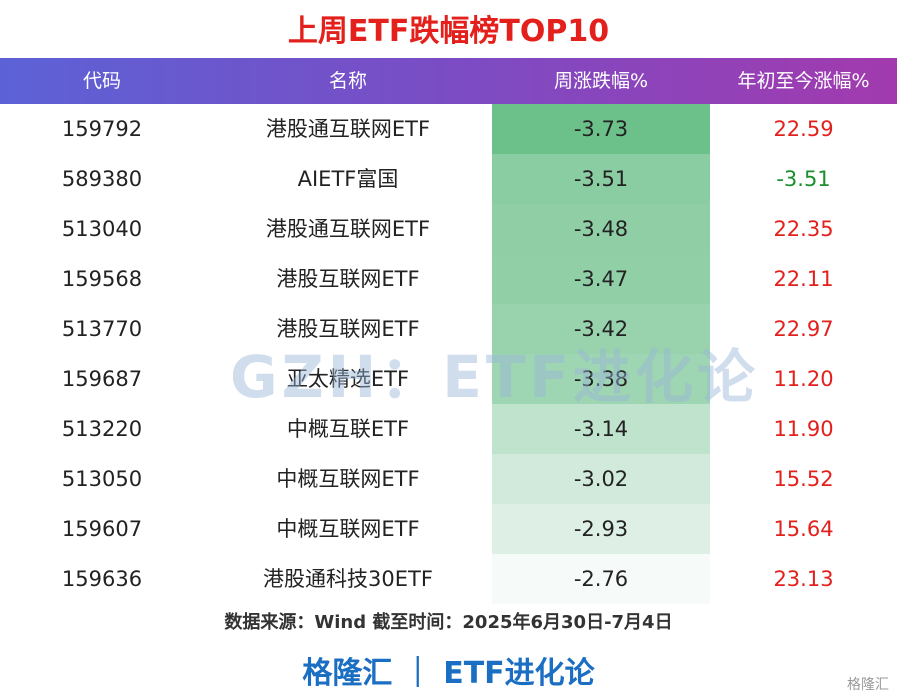 Image resolution: width=897 pixels, height=700 pixels. I want to click on weekly-change: -3.14, so click(601, 429).